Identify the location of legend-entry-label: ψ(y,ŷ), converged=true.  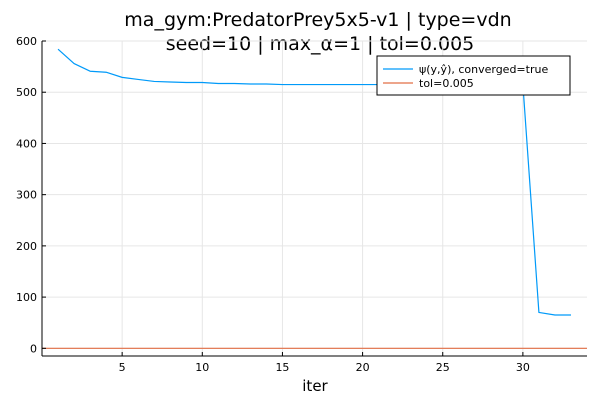
(483, 69).